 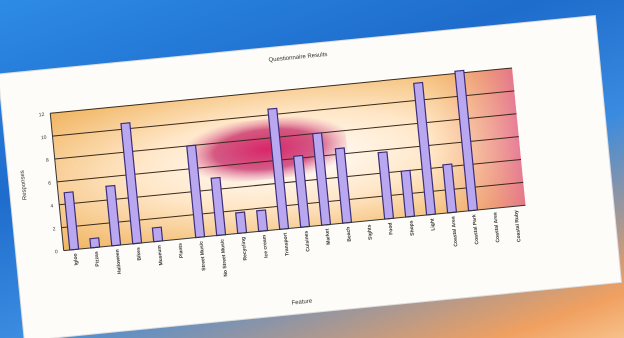 I want to click on x-tick-label: Sights, so click(x=369, y=232).